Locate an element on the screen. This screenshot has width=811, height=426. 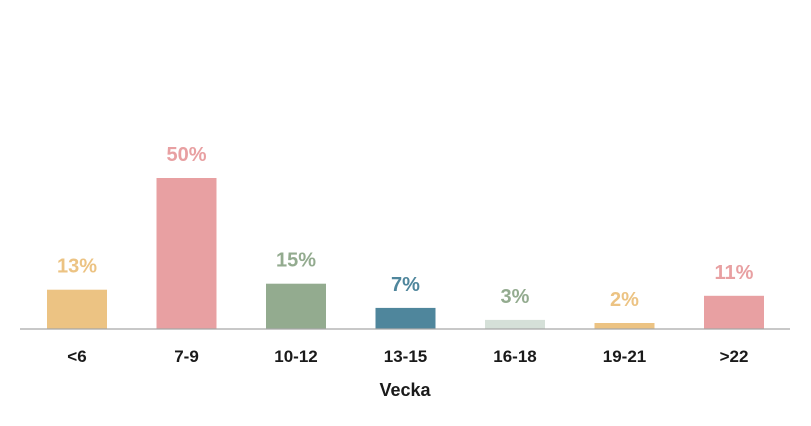
data-label-4: 7% is located at coordinates (405, 285).